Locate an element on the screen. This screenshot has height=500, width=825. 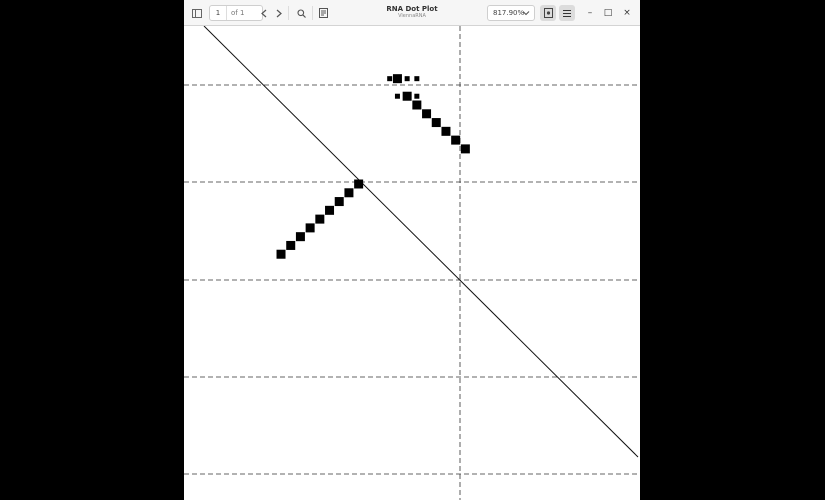
close-button: × is located at coordinates (627, 13).